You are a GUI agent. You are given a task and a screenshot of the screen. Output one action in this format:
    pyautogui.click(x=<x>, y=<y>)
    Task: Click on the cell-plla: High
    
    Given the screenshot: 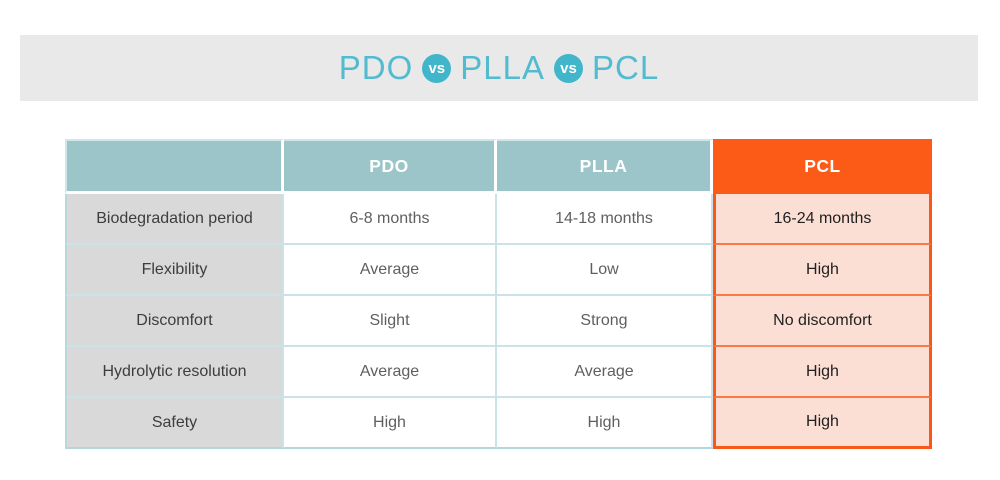 What is the action you would take?
    pyautogui.click(x=605, y=423)
    